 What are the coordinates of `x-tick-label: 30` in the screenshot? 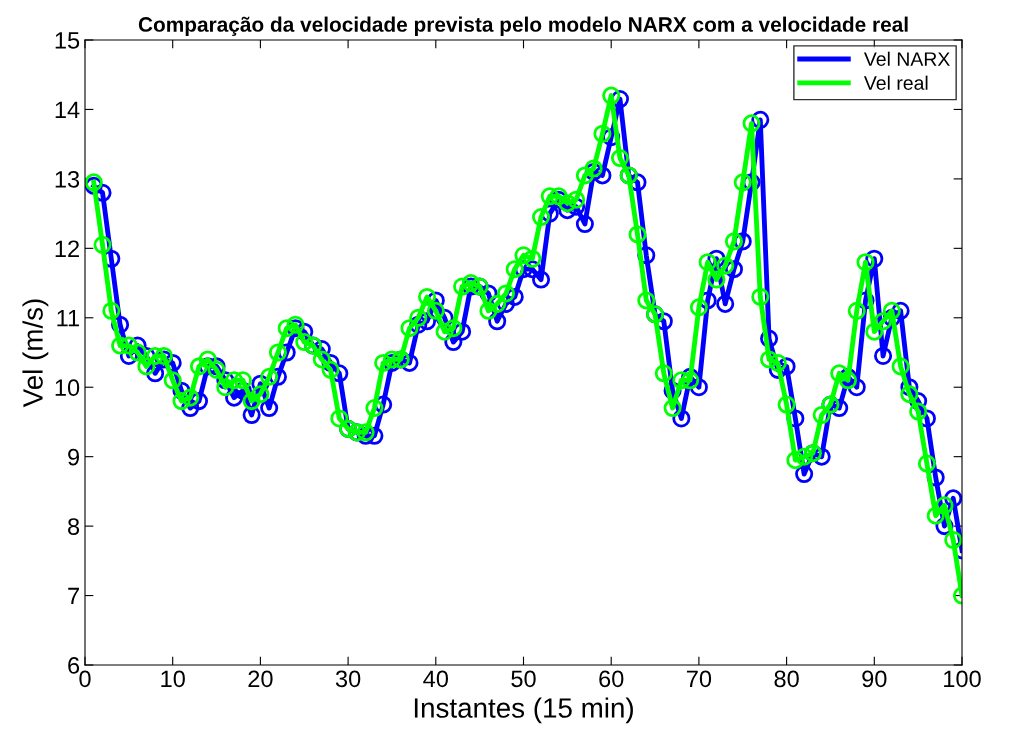 It's located at (348, 679).